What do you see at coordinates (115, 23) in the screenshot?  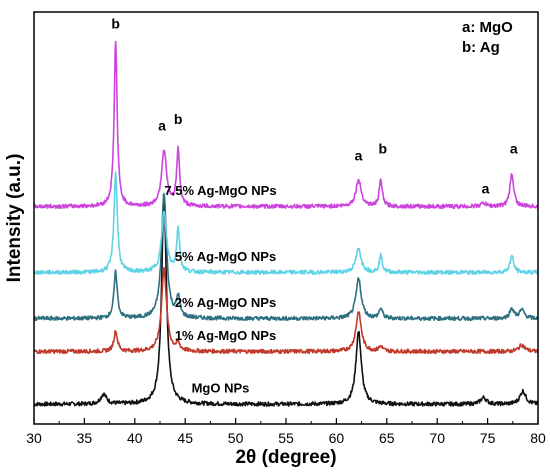 I see `peak-annotation-0: b` at bounding box center [115, 23].